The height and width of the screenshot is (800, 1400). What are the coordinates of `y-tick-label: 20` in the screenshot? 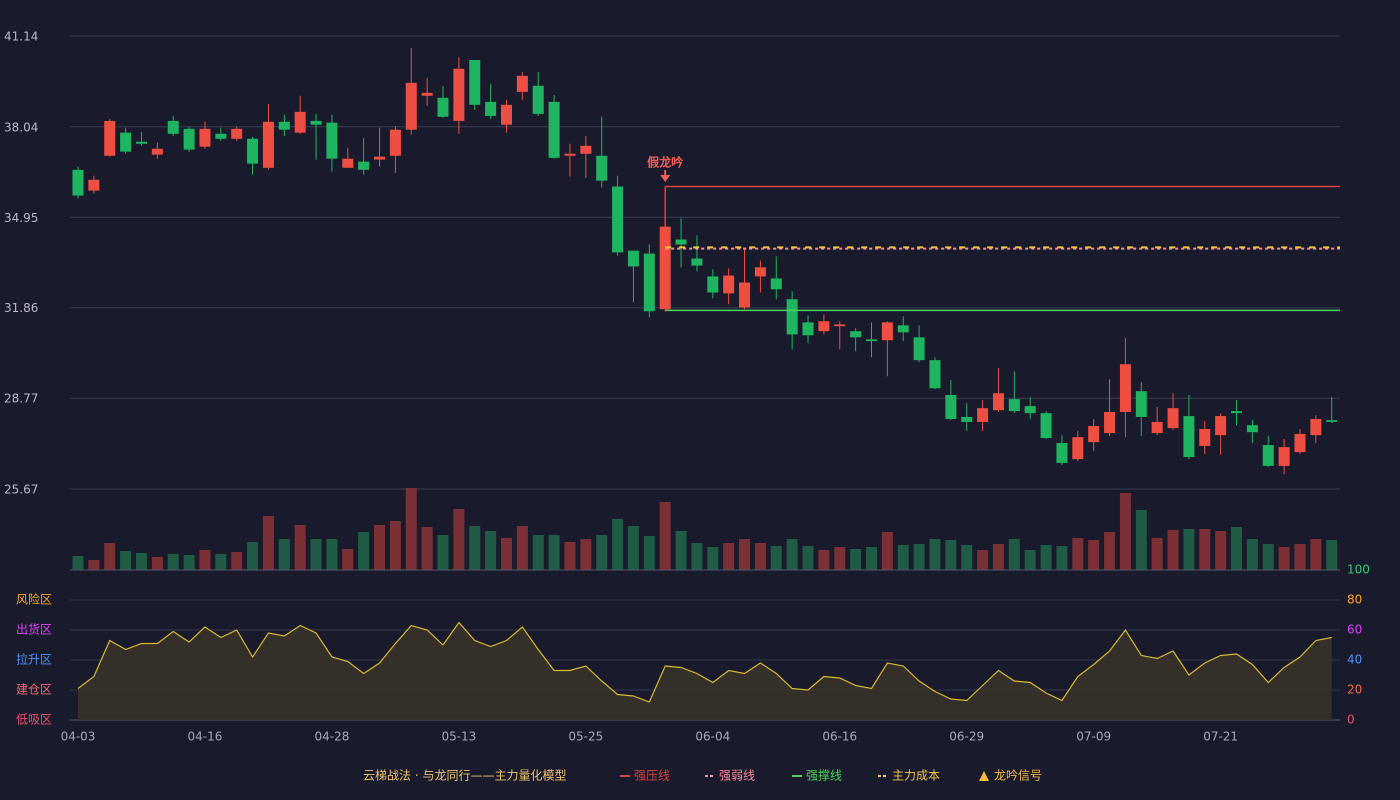 It's located at (1354, 690).